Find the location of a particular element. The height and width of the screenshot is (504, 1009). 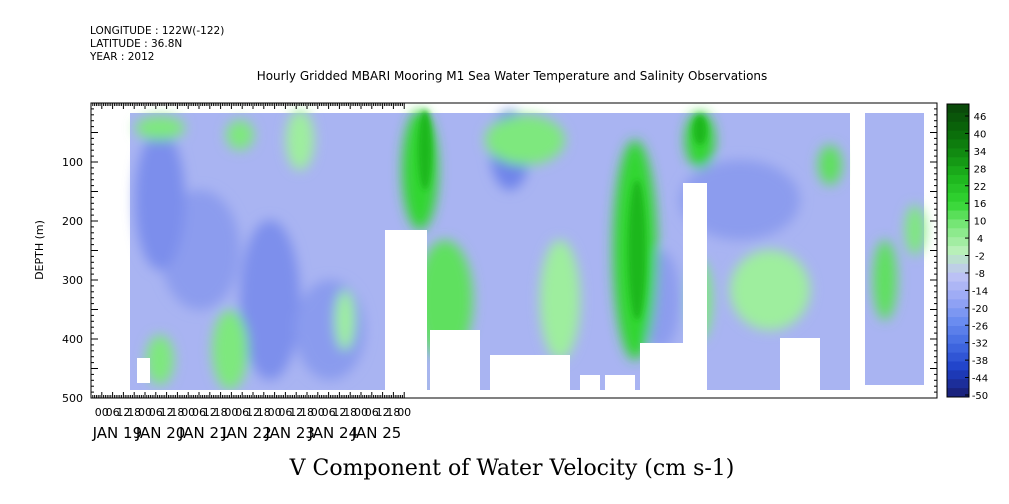

colorbar-label: 40 is located at coordinates (980, 134).